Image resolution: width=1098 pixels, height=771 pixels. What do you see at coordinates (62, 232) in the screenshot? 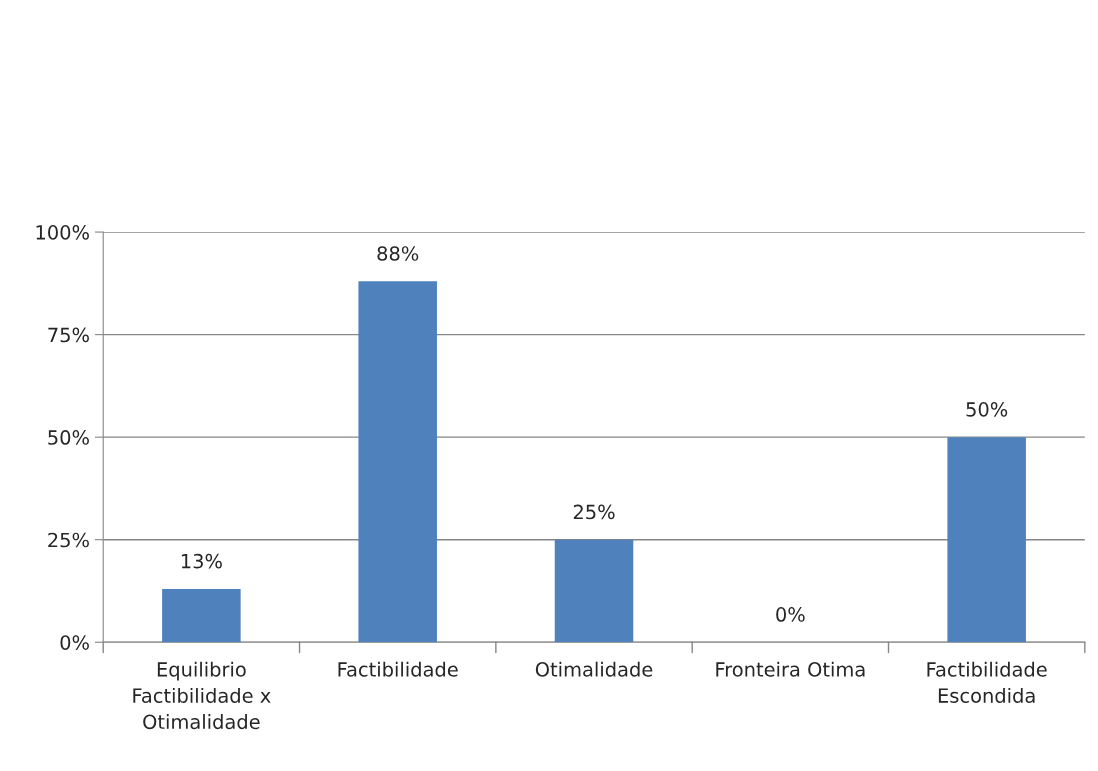
I see `y-tick-label: 100%` at bounding box center [62, 232].